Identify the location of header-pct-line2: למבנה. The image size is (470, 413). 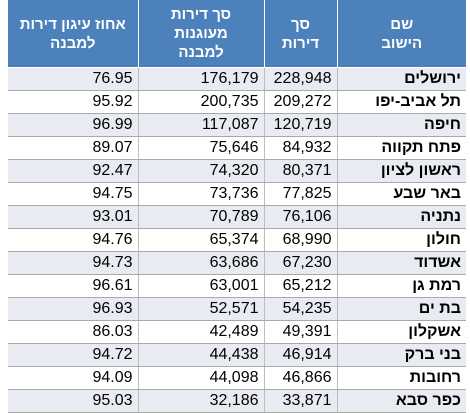
(73, 43).